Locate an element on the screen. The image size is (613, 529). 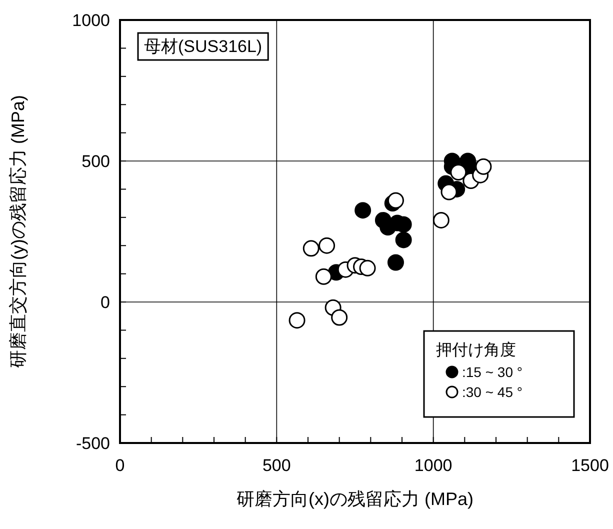
y-tick-label: 0 is located at coordinates (105, 302).